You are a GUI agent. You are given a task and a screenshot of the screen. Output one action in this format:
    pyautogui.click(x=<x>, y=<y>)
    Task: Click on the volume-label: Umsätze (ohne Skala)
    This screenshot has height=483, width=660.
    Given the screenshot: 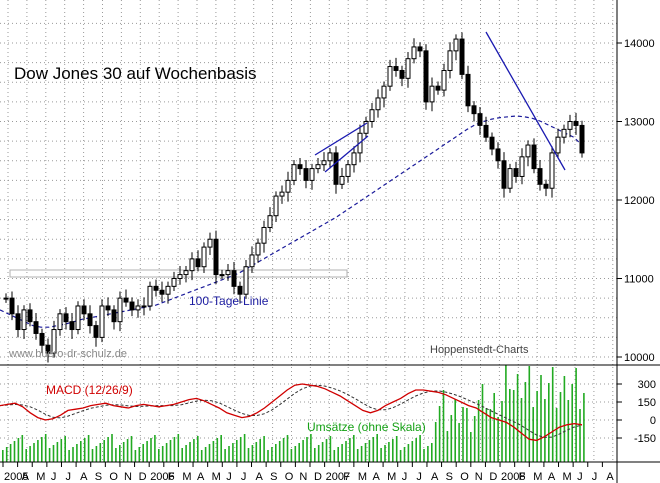 What is the action you would take?
    pyautogui.click(x=366, y=427)
    